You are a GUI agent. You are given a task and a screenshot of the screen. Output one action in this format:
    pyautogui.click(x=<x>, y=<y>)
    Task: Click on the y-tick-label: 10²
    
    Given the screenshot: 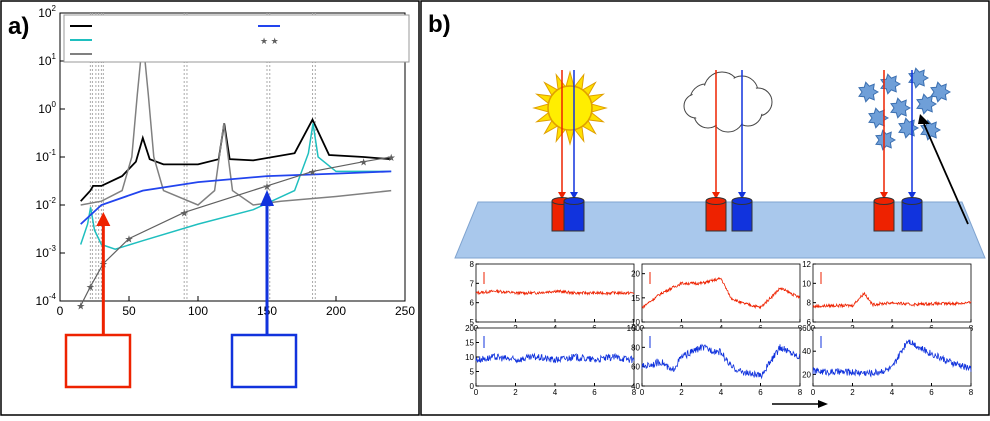 What is the action you would take?
    pyautogui.click(x=47, y=12)
    